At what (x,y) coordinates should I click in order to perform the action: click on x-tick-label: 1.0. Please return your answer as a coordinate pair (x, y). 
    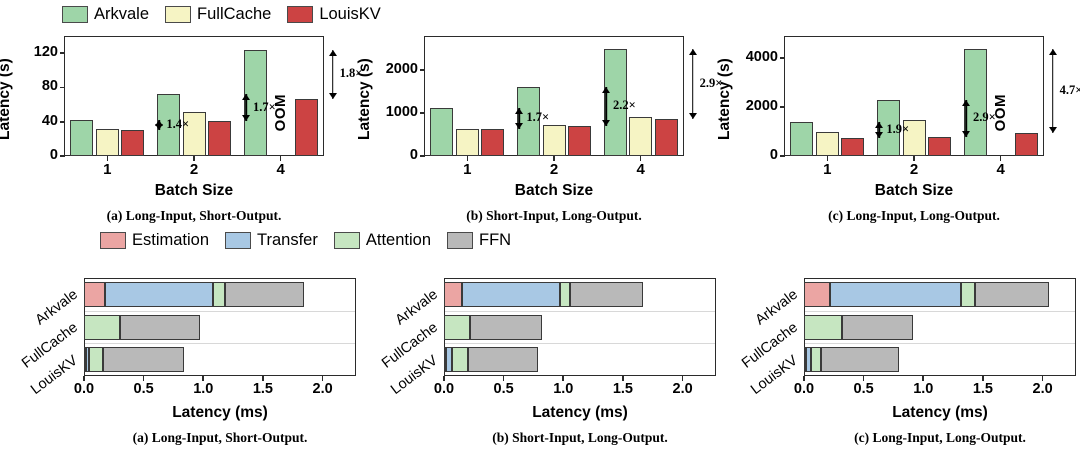
    Looking at the image, I should click on (563, 389).